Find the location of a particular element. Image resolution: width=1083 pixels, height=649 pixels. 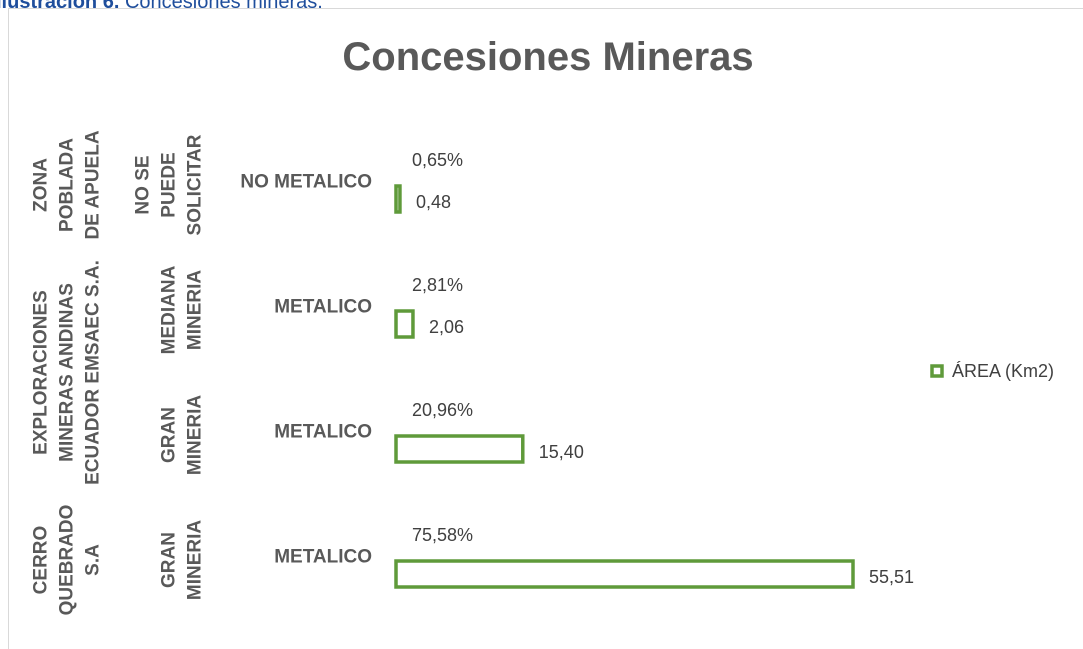

percentage-label: 20,96% is located at coordinates (442, 410).